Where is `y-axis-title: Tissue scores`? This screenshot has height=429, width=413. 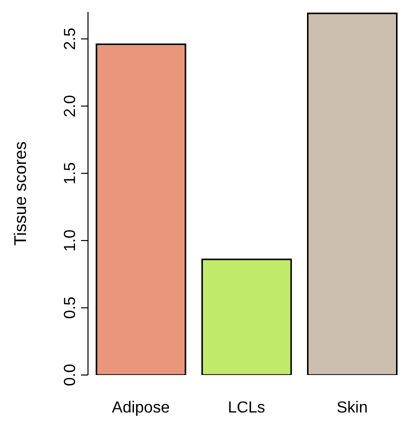 y-axis-title: Tissue scores is located at coordinates (20, 193).